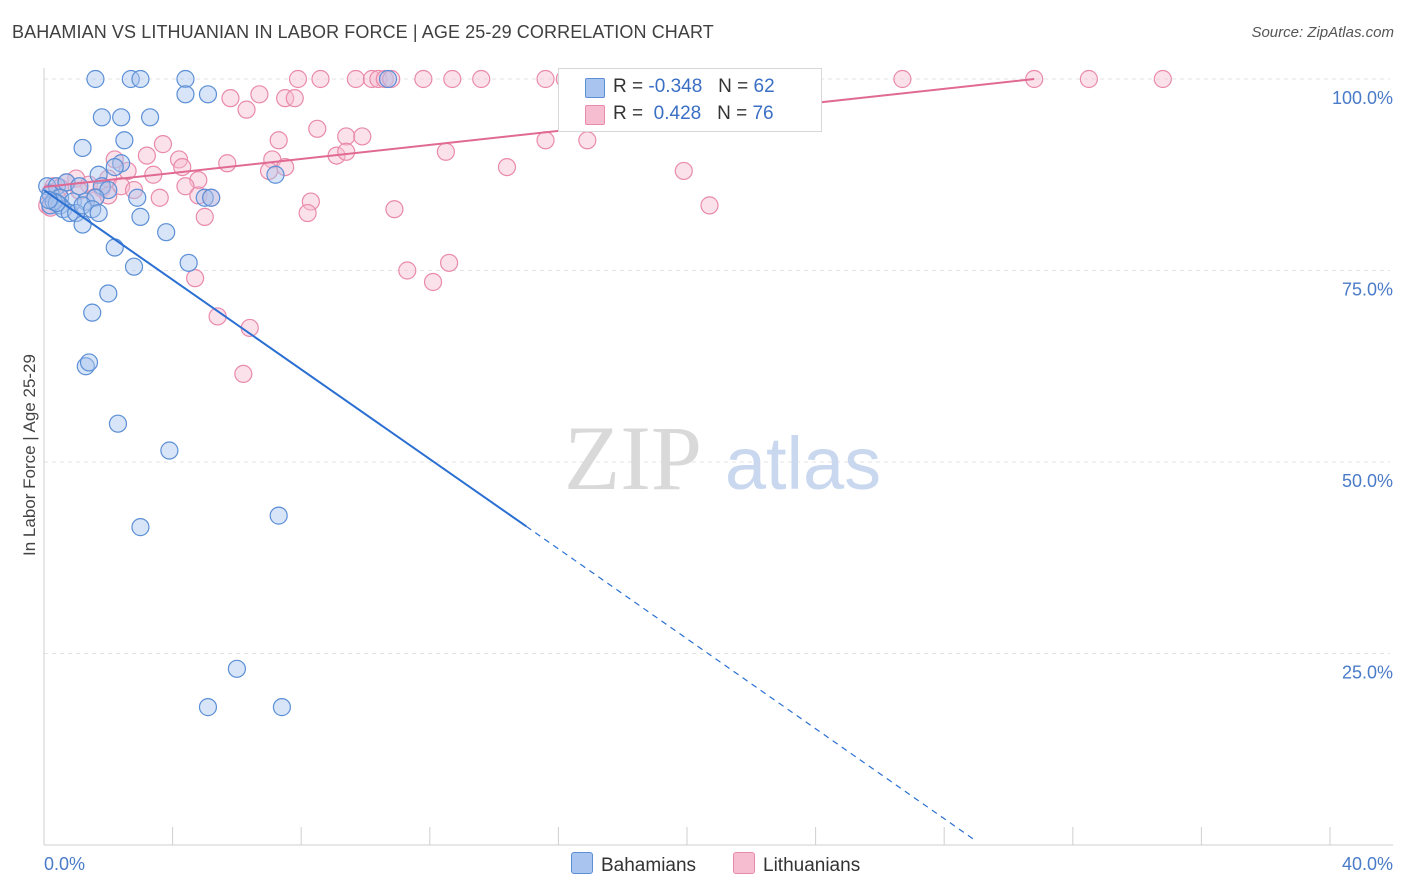 The height and width of the screenshot is (892, 1406). What do you see at coordinates (690, 100) in the screenshot?
I see `stats-legend: R = -0.348 N = 62 R = 0.428 N = 76` at bounding box center [690, 100].